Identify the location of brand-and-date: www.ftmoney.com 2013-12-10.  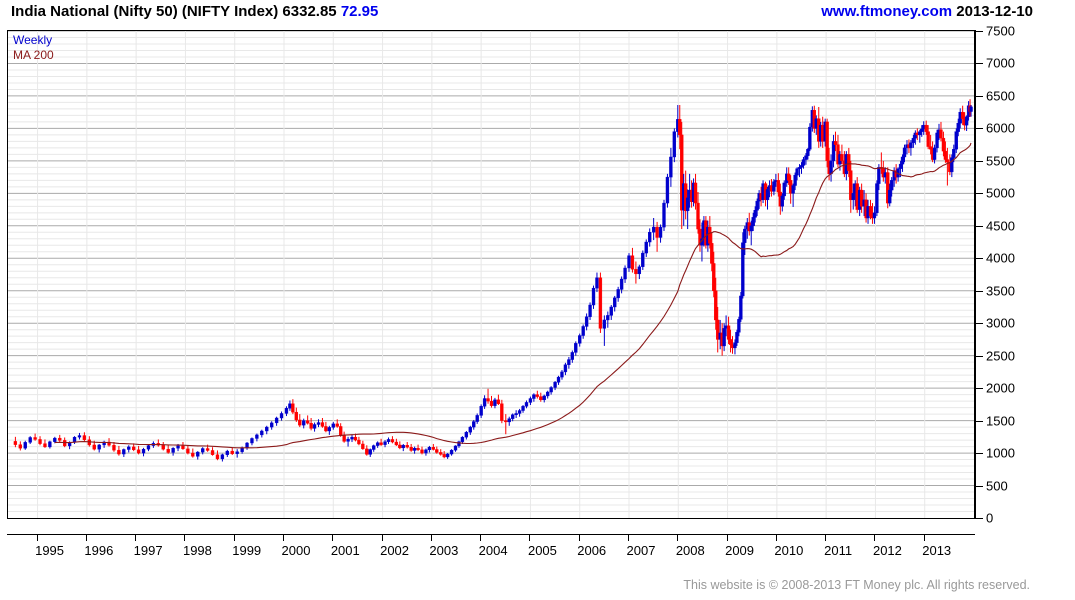
(927, 11).